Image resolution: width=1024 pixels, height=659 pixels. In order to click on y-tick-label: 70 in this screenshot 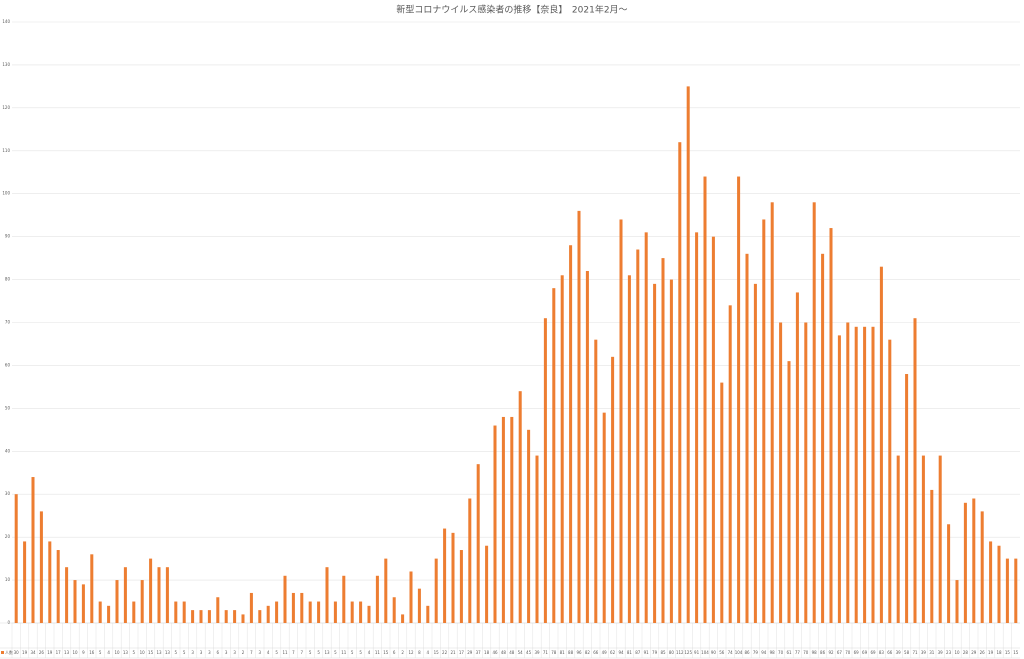, I will do `click(8, 322)`.